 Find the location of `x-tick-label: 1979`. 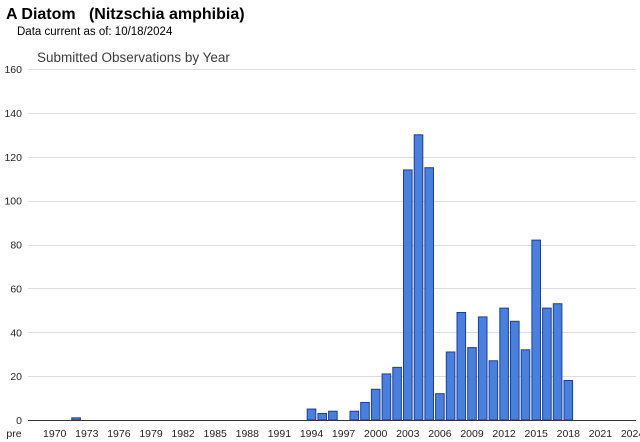

x-tick-label: 1979 is located at coordinates (151, 434).